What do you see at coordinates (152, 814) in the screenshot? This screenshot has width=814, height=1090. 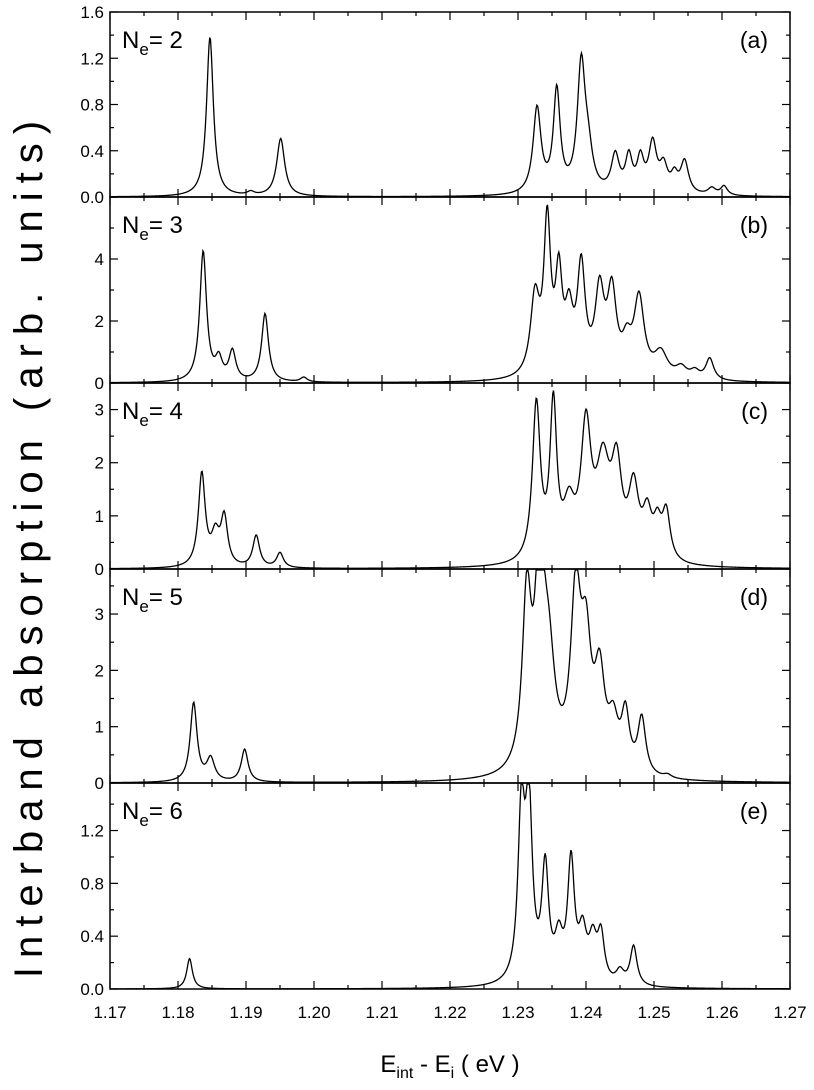 I see `electron-count-label: Ne= 6` at bounding box center [152, 814].